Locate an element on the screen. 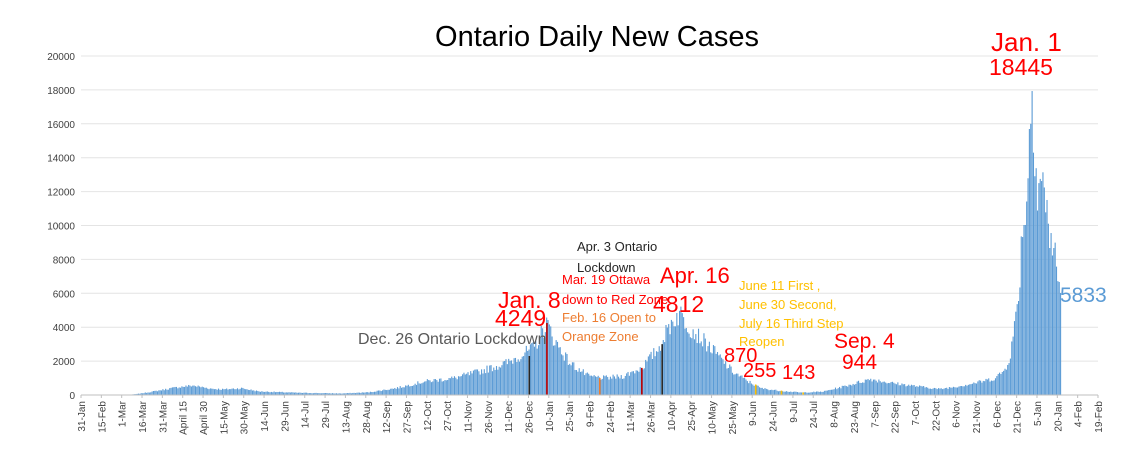 The image size is (1123, 468). x-tick-label: 6-Nov is located at coordinates (957, 414).